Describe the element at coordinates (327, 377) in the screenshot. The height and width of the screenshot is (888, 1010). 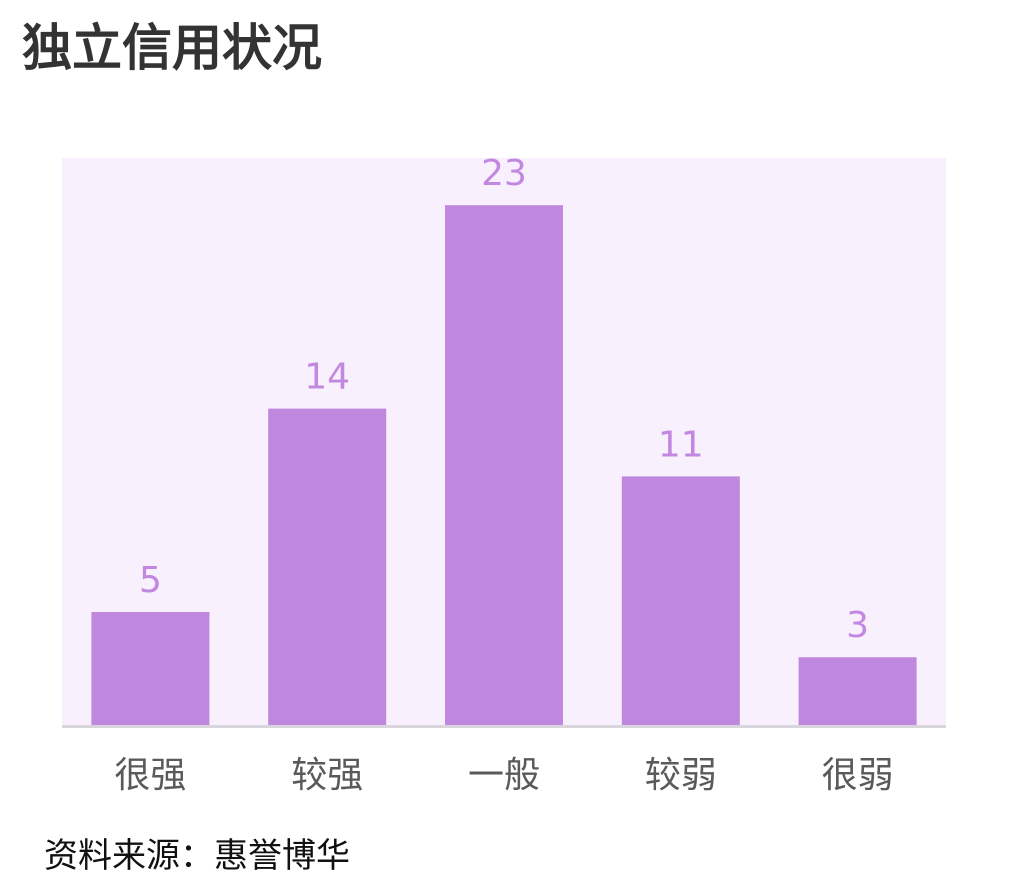
I see `value-label-2: 14` at that location.